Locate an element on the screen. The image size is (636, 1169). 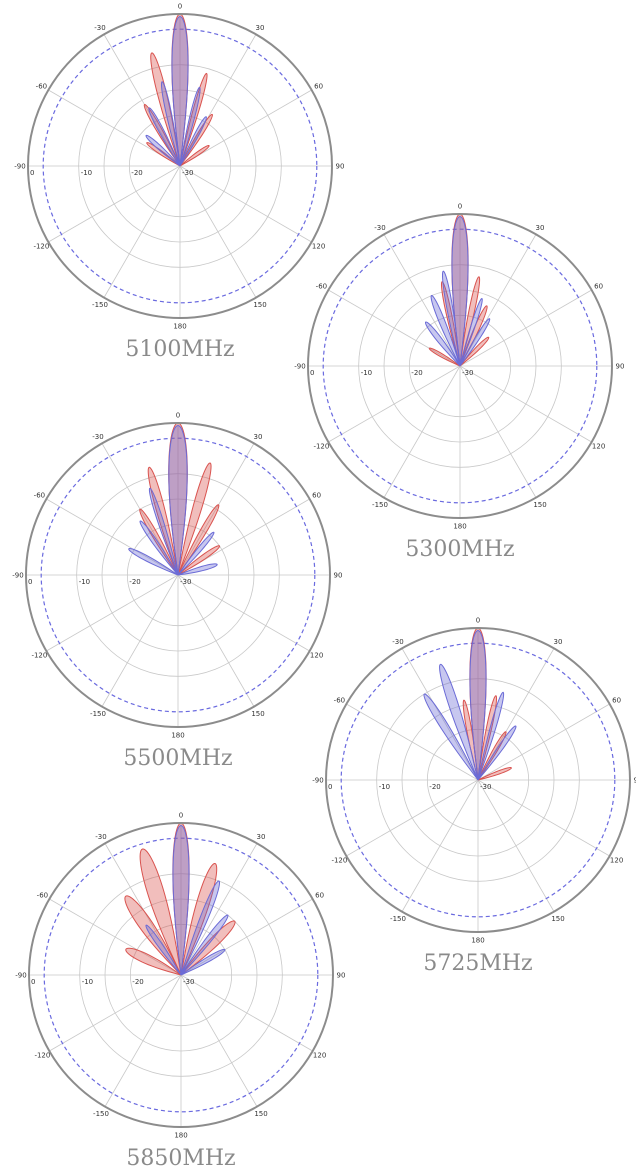
chart-title: 5500MHz is located at coordinates (177, 758).